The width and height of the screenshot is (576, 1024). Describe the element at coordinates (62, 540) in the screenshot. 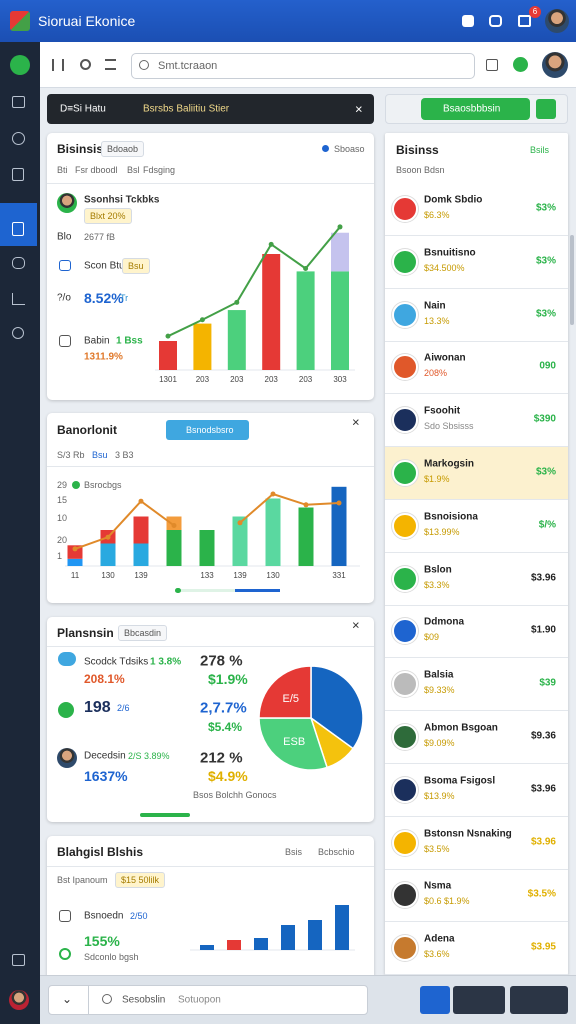

I see `text: 20` at that location.